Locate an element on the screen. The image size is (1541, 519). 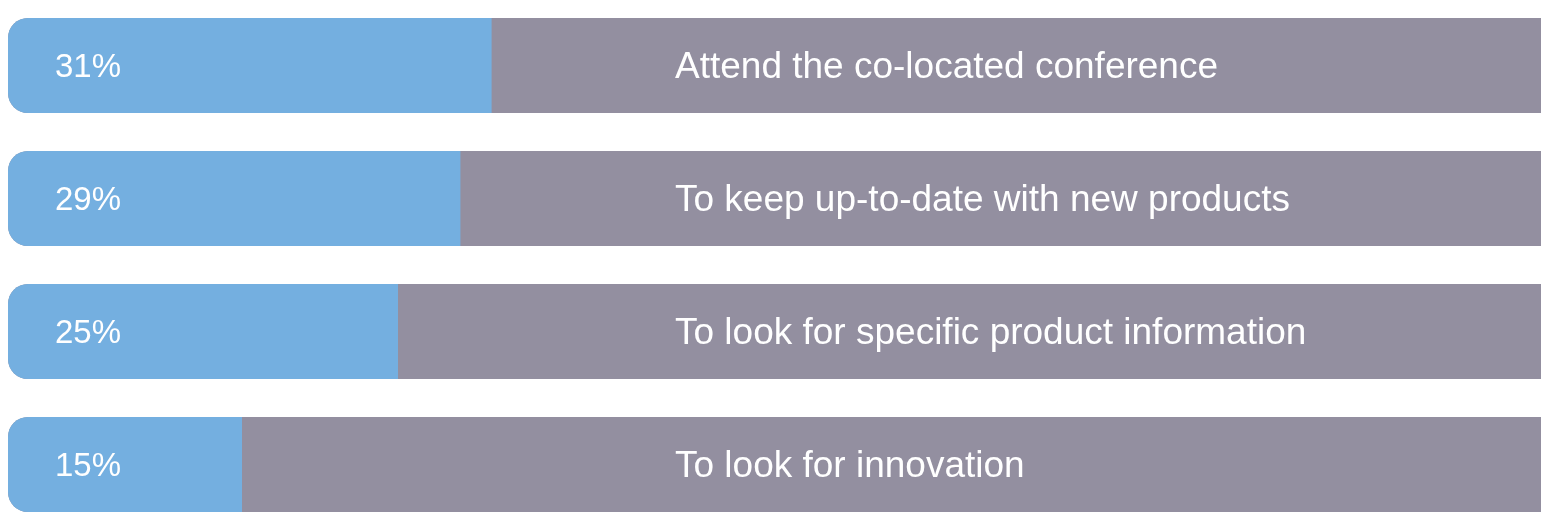
data-label: 15% is located at coordinates (88, 465).